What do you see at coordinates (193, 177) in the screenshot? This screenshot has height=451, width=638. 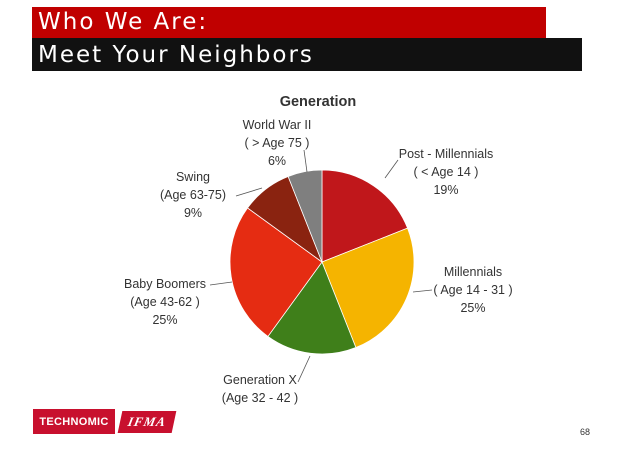 I see `slice-label-name: Swing` at bounding box center [193, 177].